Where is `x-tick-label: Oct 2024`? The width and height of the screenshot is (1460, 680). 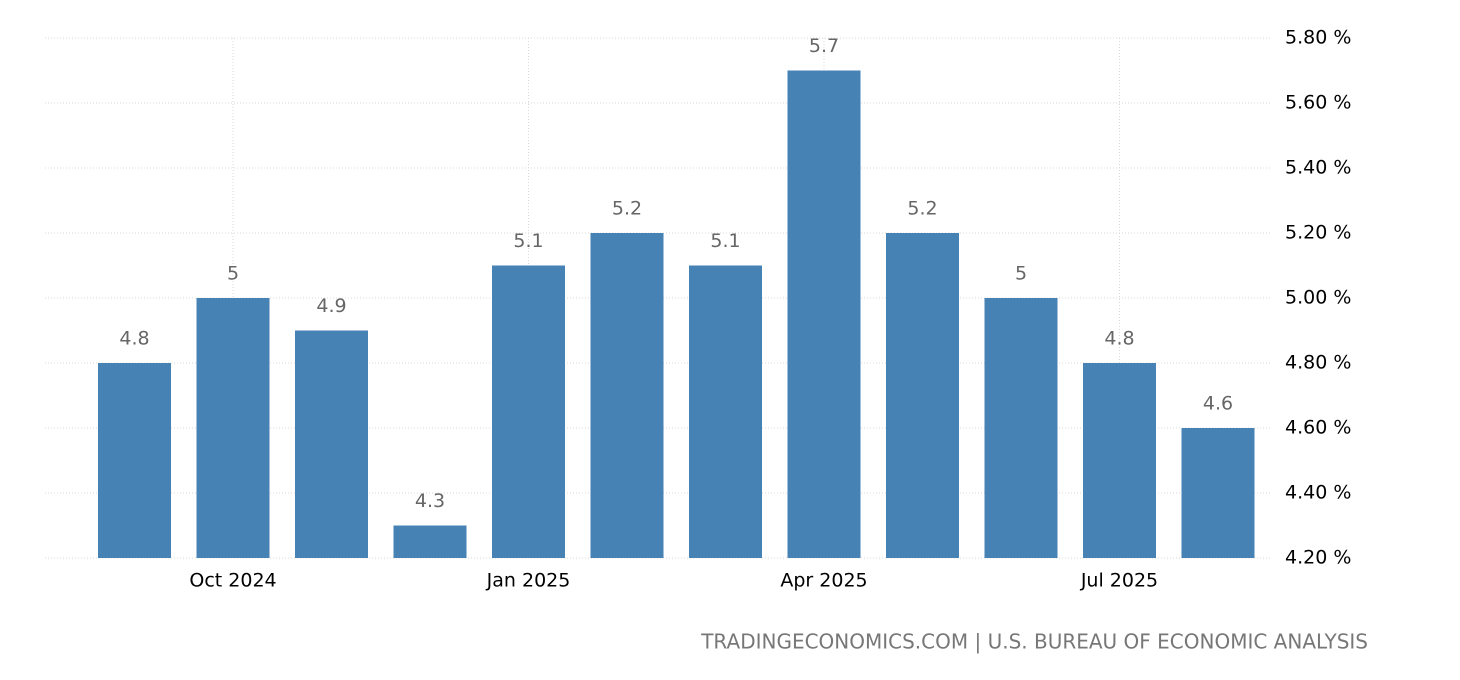
x-tick-label: Oct 2024 is located at coordinates (232, 581).